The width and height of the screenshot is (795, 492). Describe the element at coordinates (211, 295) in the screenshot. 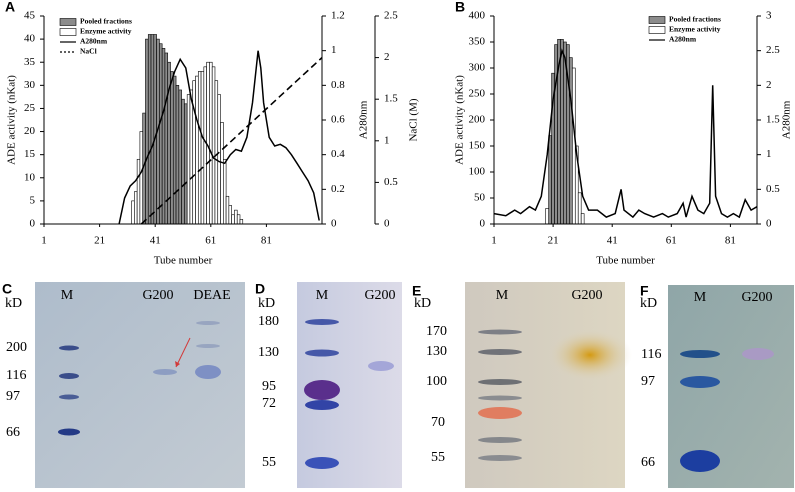

I see `lane-label: DEAE` at that location.